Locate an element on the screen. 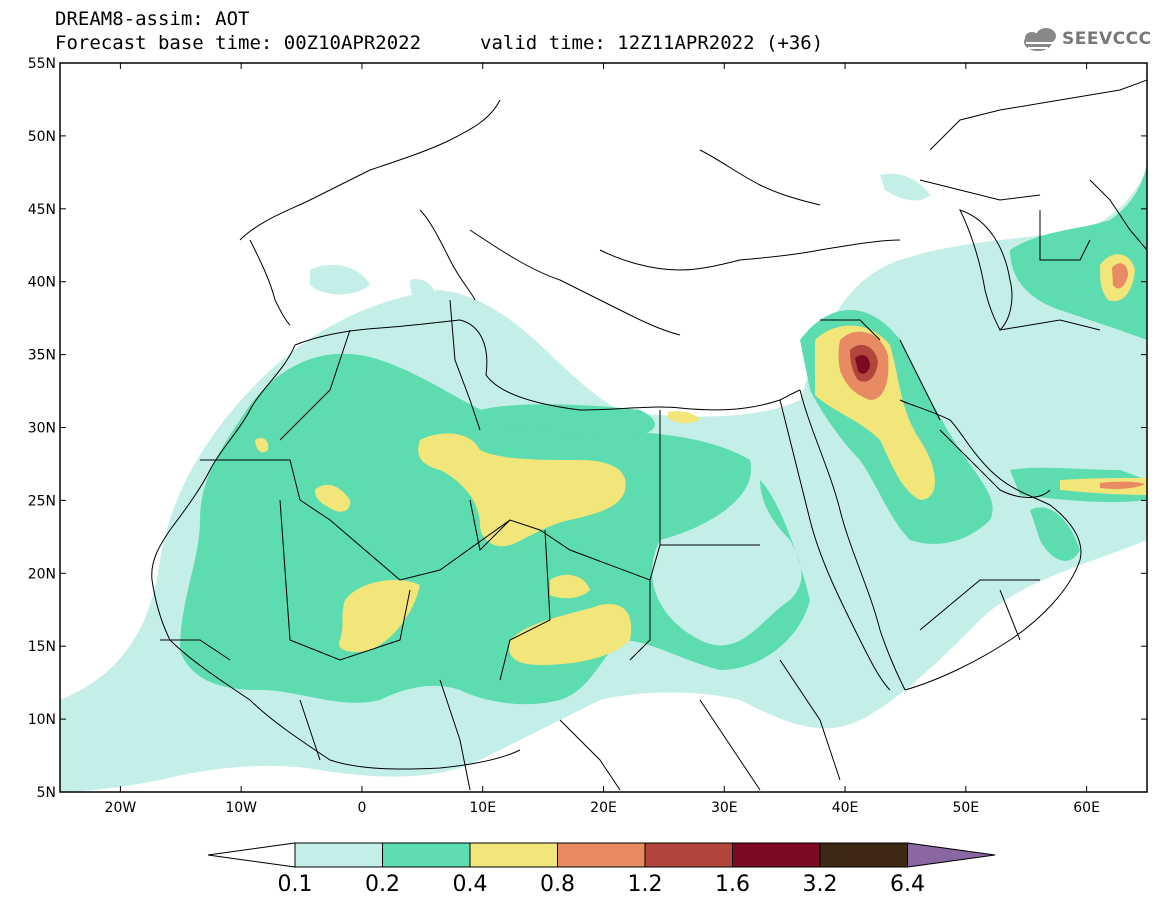 This screenshot has width=1165, height=905. product-title: DREAM8-assim: AOT is located at coordinates (152, 19).